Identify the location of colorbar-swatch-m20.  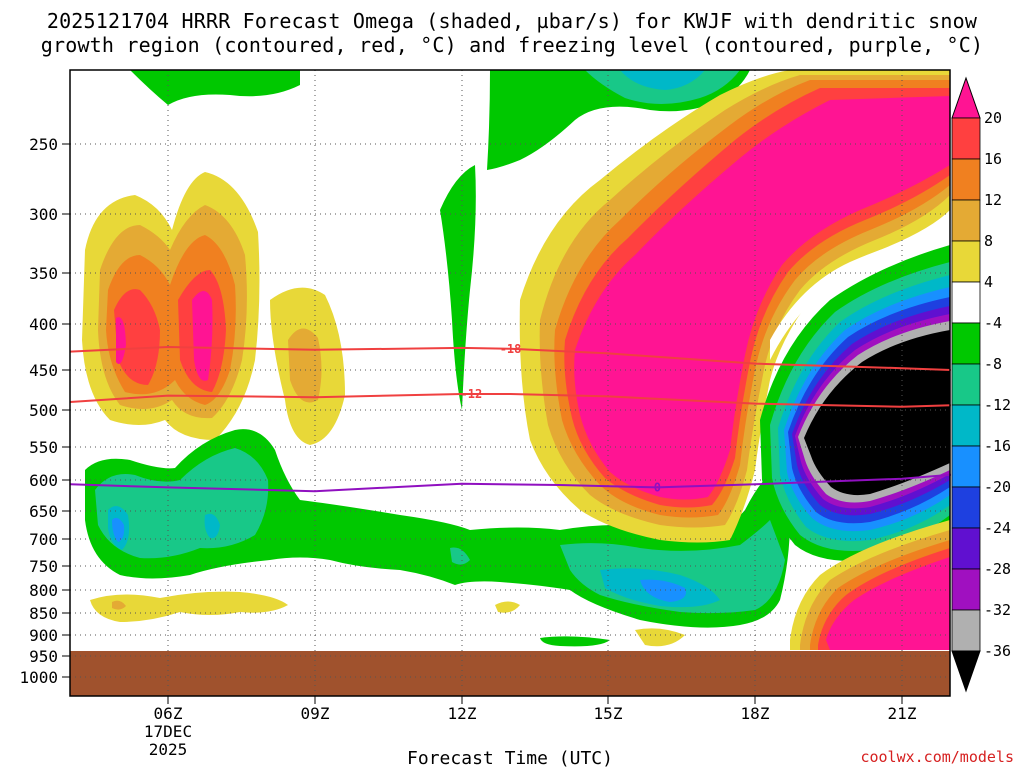
(966, 507).